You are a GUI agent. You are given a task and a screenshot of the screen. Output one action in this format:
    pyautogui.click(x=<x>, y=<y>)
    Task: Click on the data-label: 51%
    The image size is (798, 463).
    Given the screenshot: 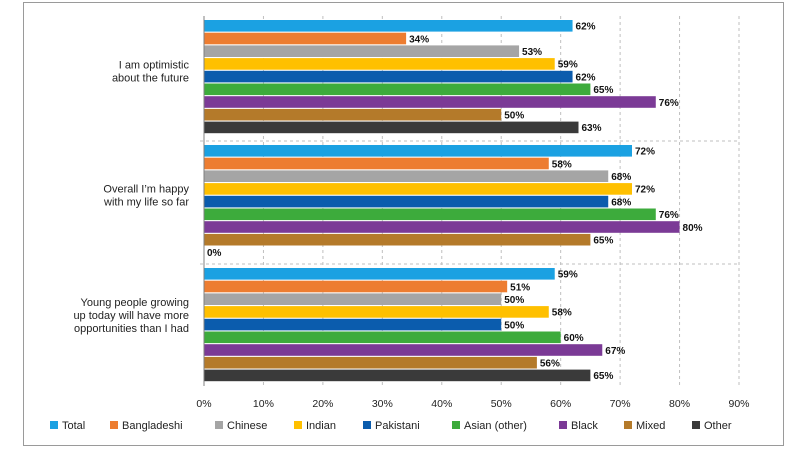 What is the action you would take?
    pyautogui.click(x=520, y=287)
    